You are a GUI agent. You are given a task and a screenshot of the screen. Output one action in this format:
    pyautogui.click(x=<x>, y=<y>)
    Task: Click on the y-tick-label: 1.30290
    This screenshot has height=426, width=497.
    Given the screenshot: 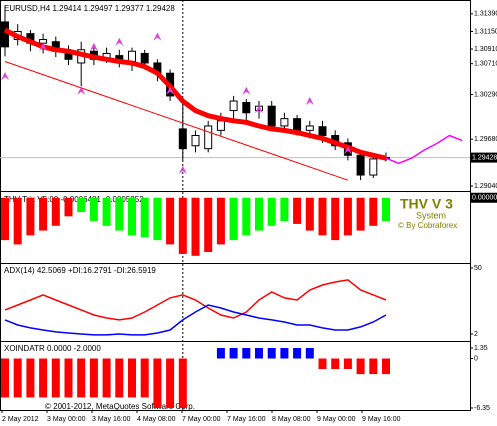 What is the action you would take?
    pyautogui.click(x=485, y=94)
    